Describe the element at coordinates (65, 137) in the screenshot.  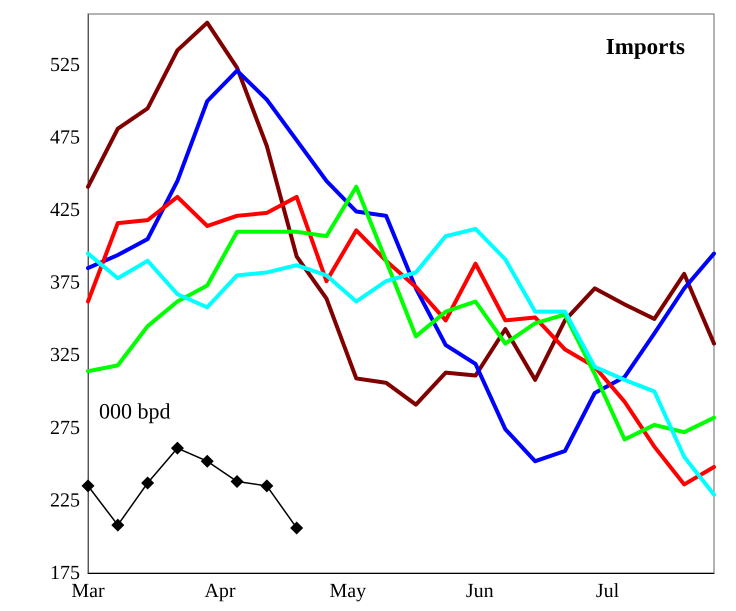
I see `y-tick-label: 475` at that location.